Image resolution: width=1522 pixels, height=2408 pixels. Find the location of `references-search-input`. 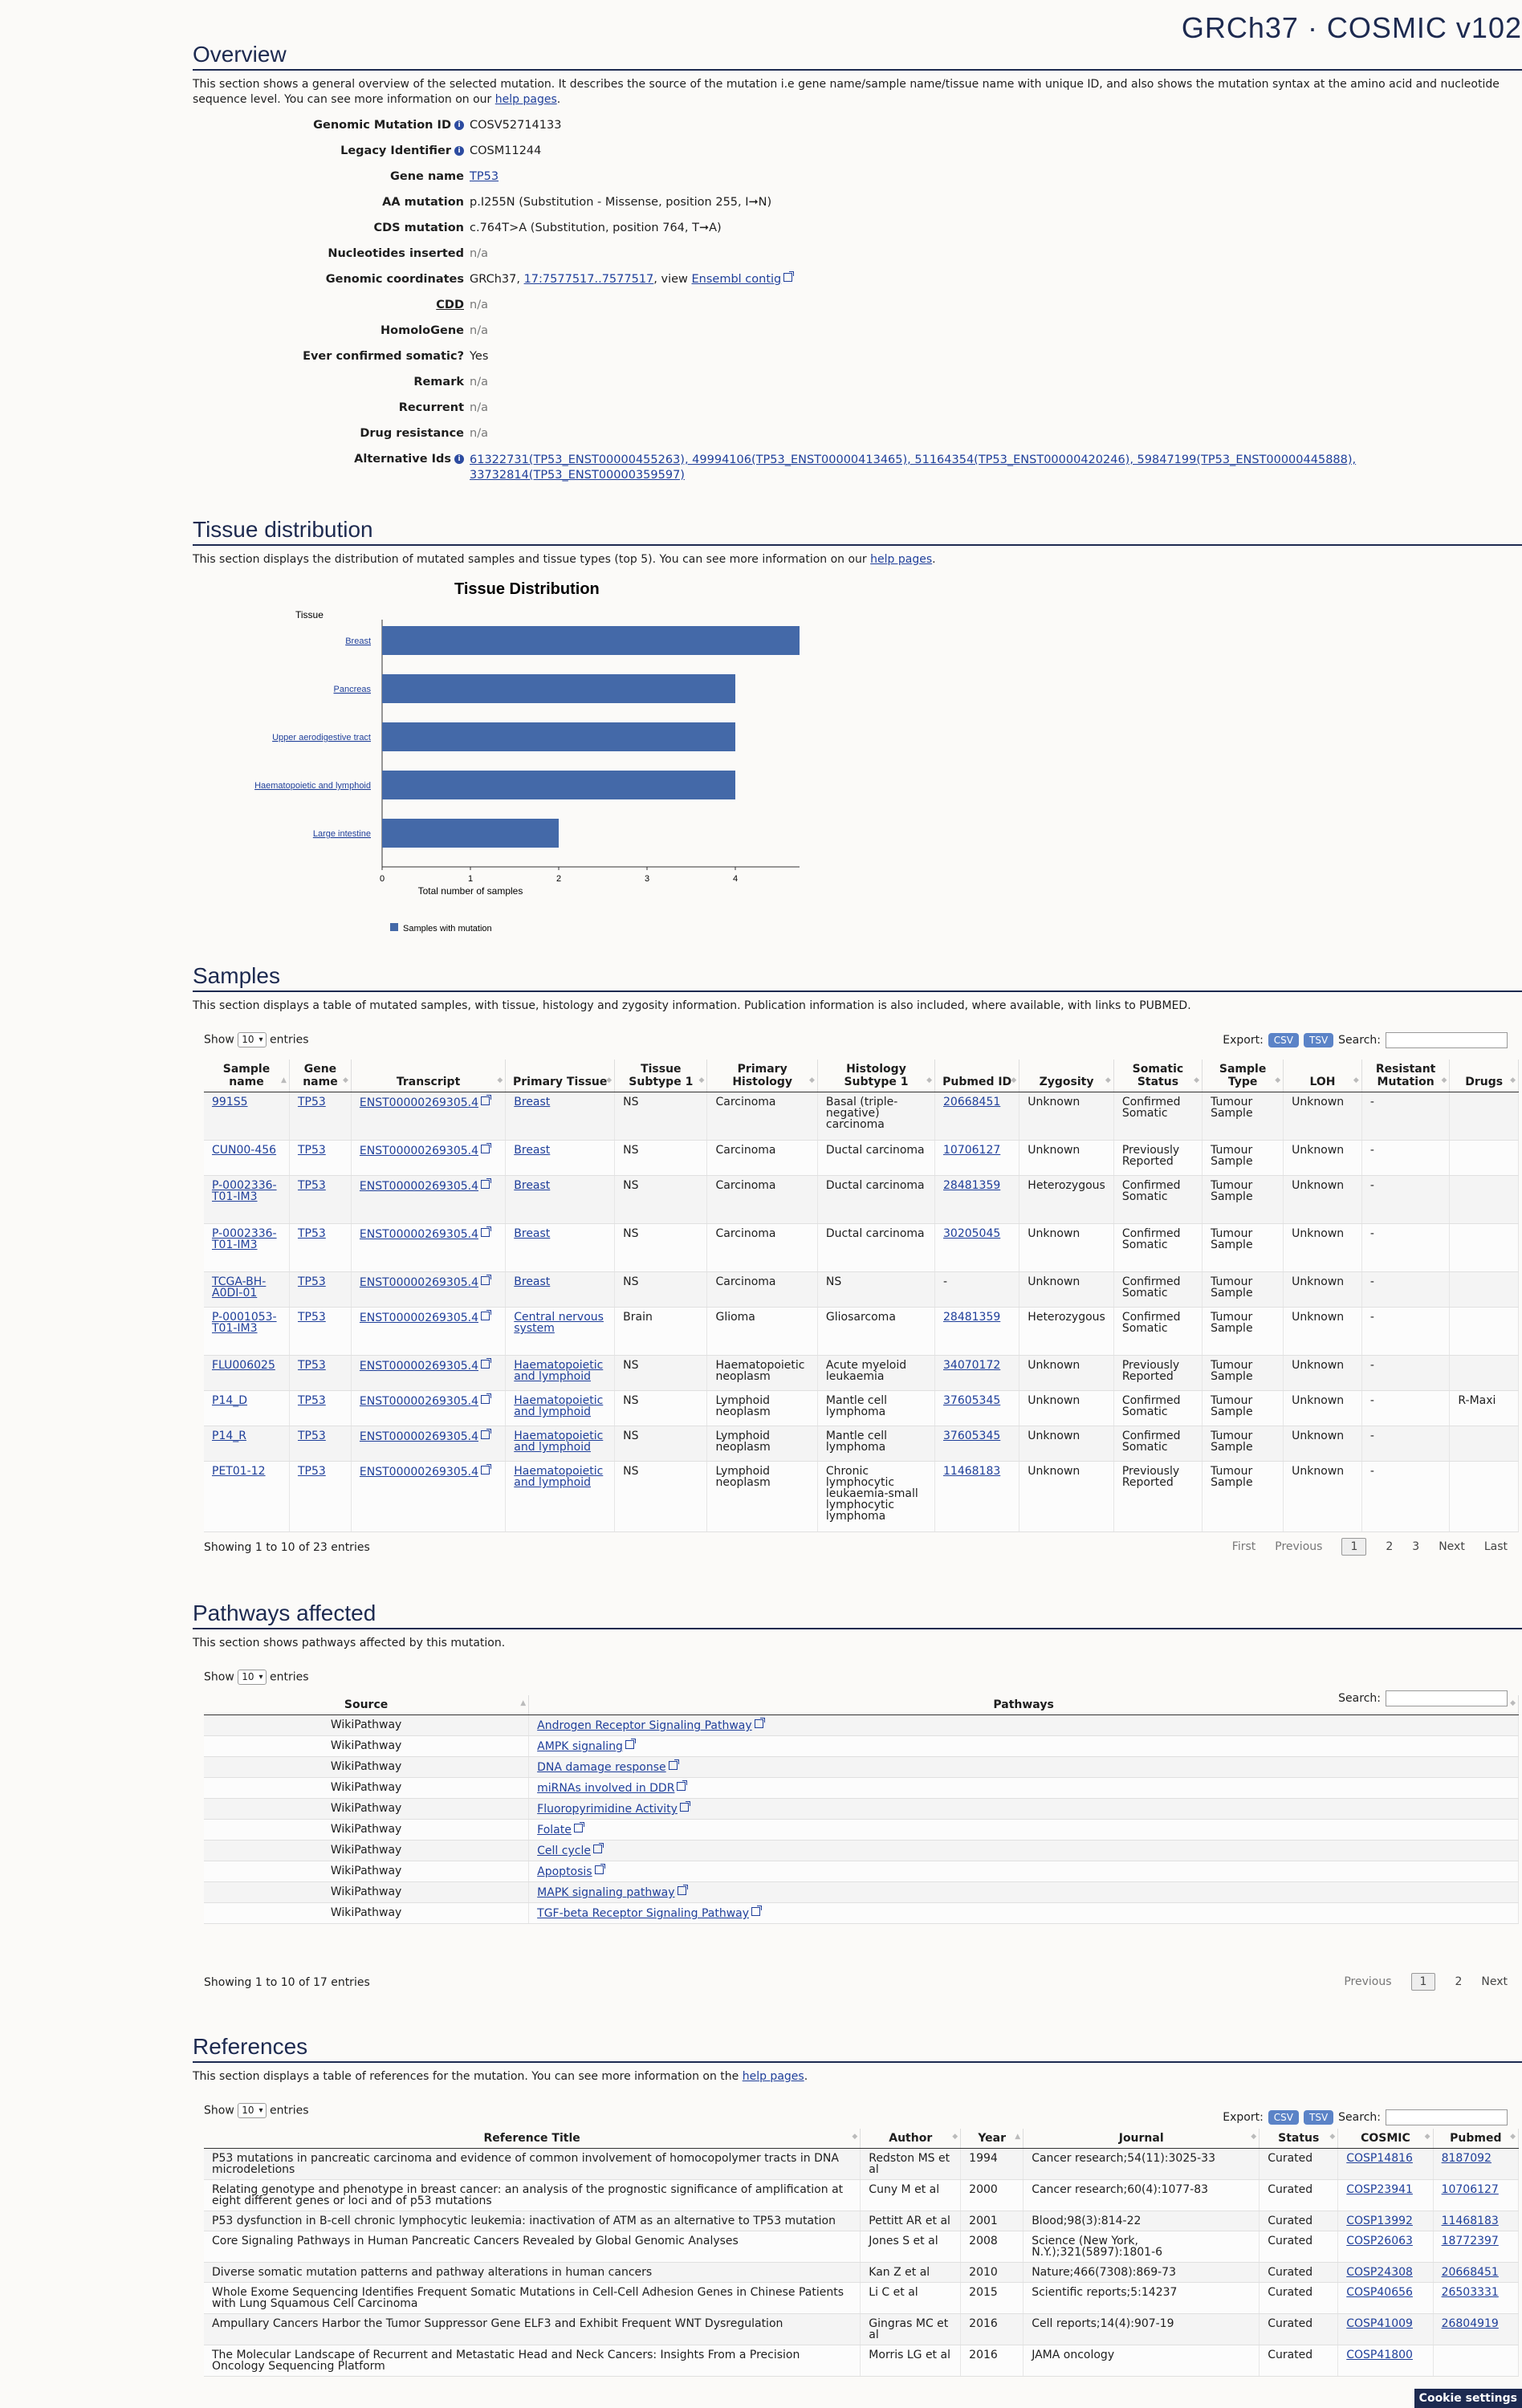

references-search-input is located at coordinates (1447, 2117).